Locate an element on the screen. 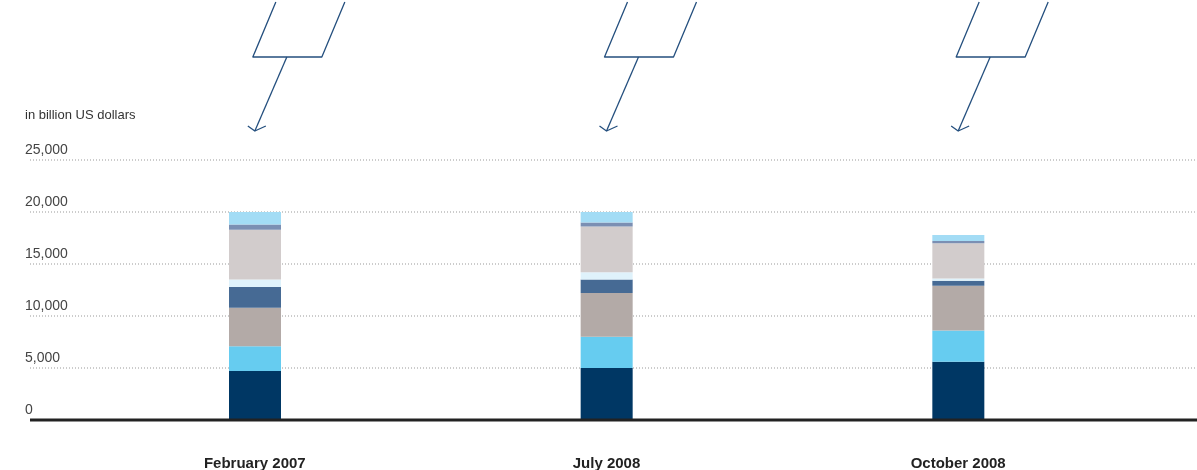 The height and width of the screenshot is (470, 1197). y-tick-label: 10,000 is located at coordinates (47, 305).